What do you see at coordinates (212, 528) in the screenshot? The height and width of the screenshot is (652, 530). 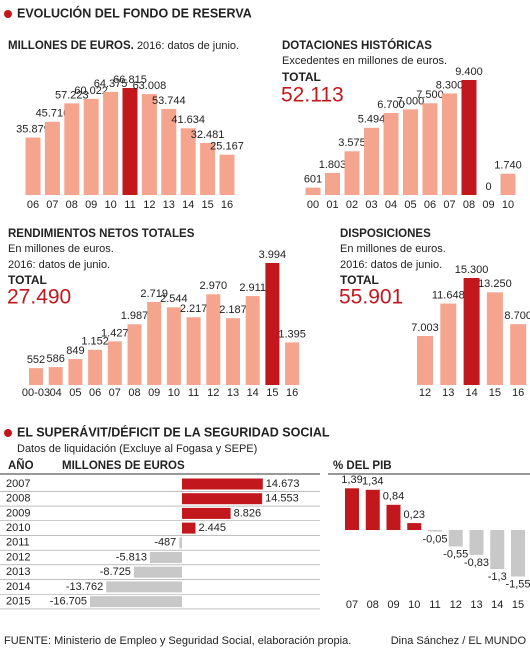 I see `value-label: 2.445` at bounding box center [212, 528].